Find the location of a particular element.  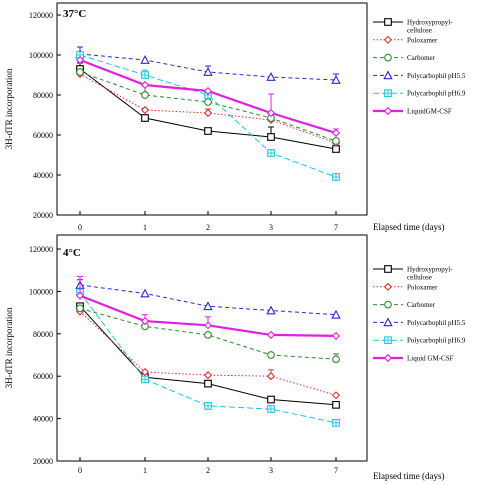

y-tick-label: 40000 is located at coordinates (43, 175).